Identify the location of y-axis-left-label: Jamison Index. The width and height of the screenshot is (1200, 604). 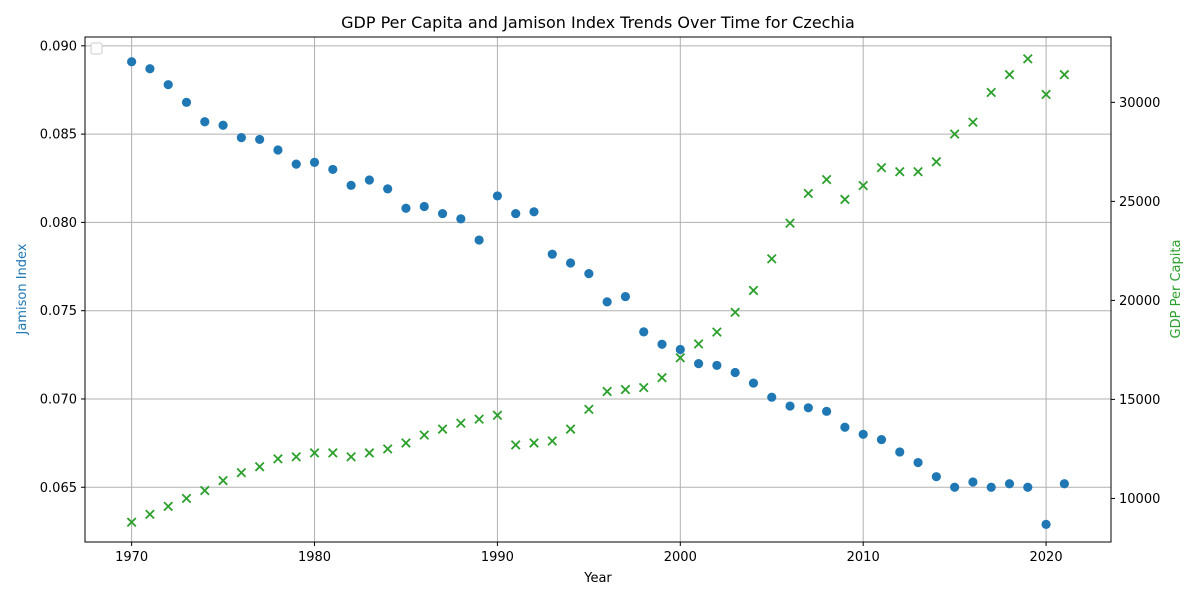
(22, 289).